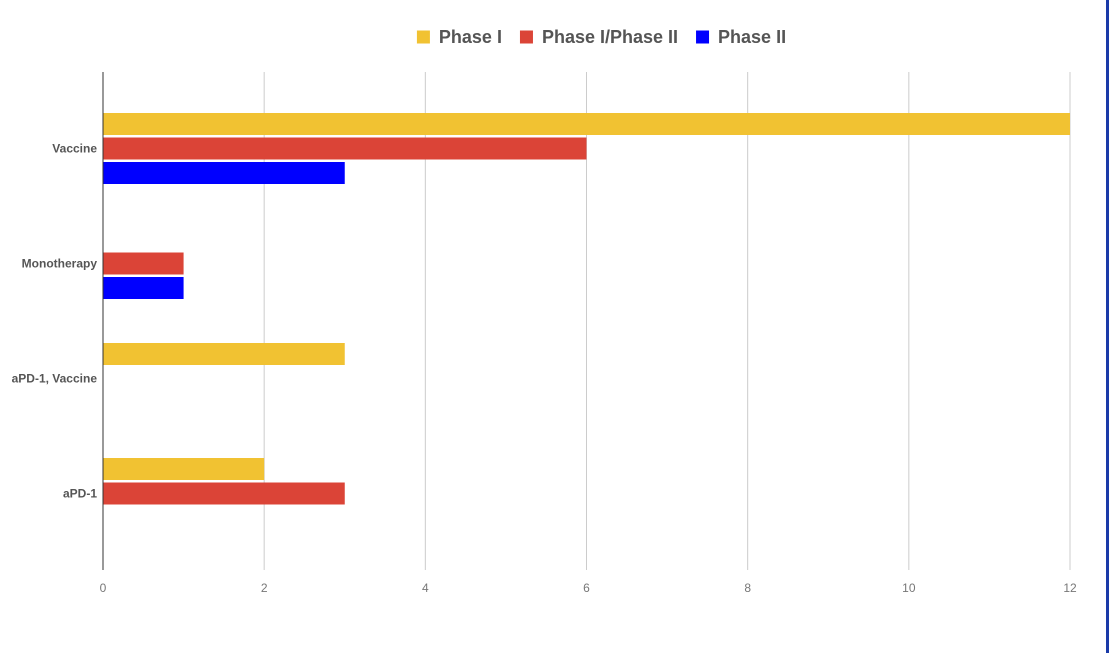 The height and width of the screenshot is (653, 1109). I want to click on legend-label: Phase I/Phase II, so click(610, 37).